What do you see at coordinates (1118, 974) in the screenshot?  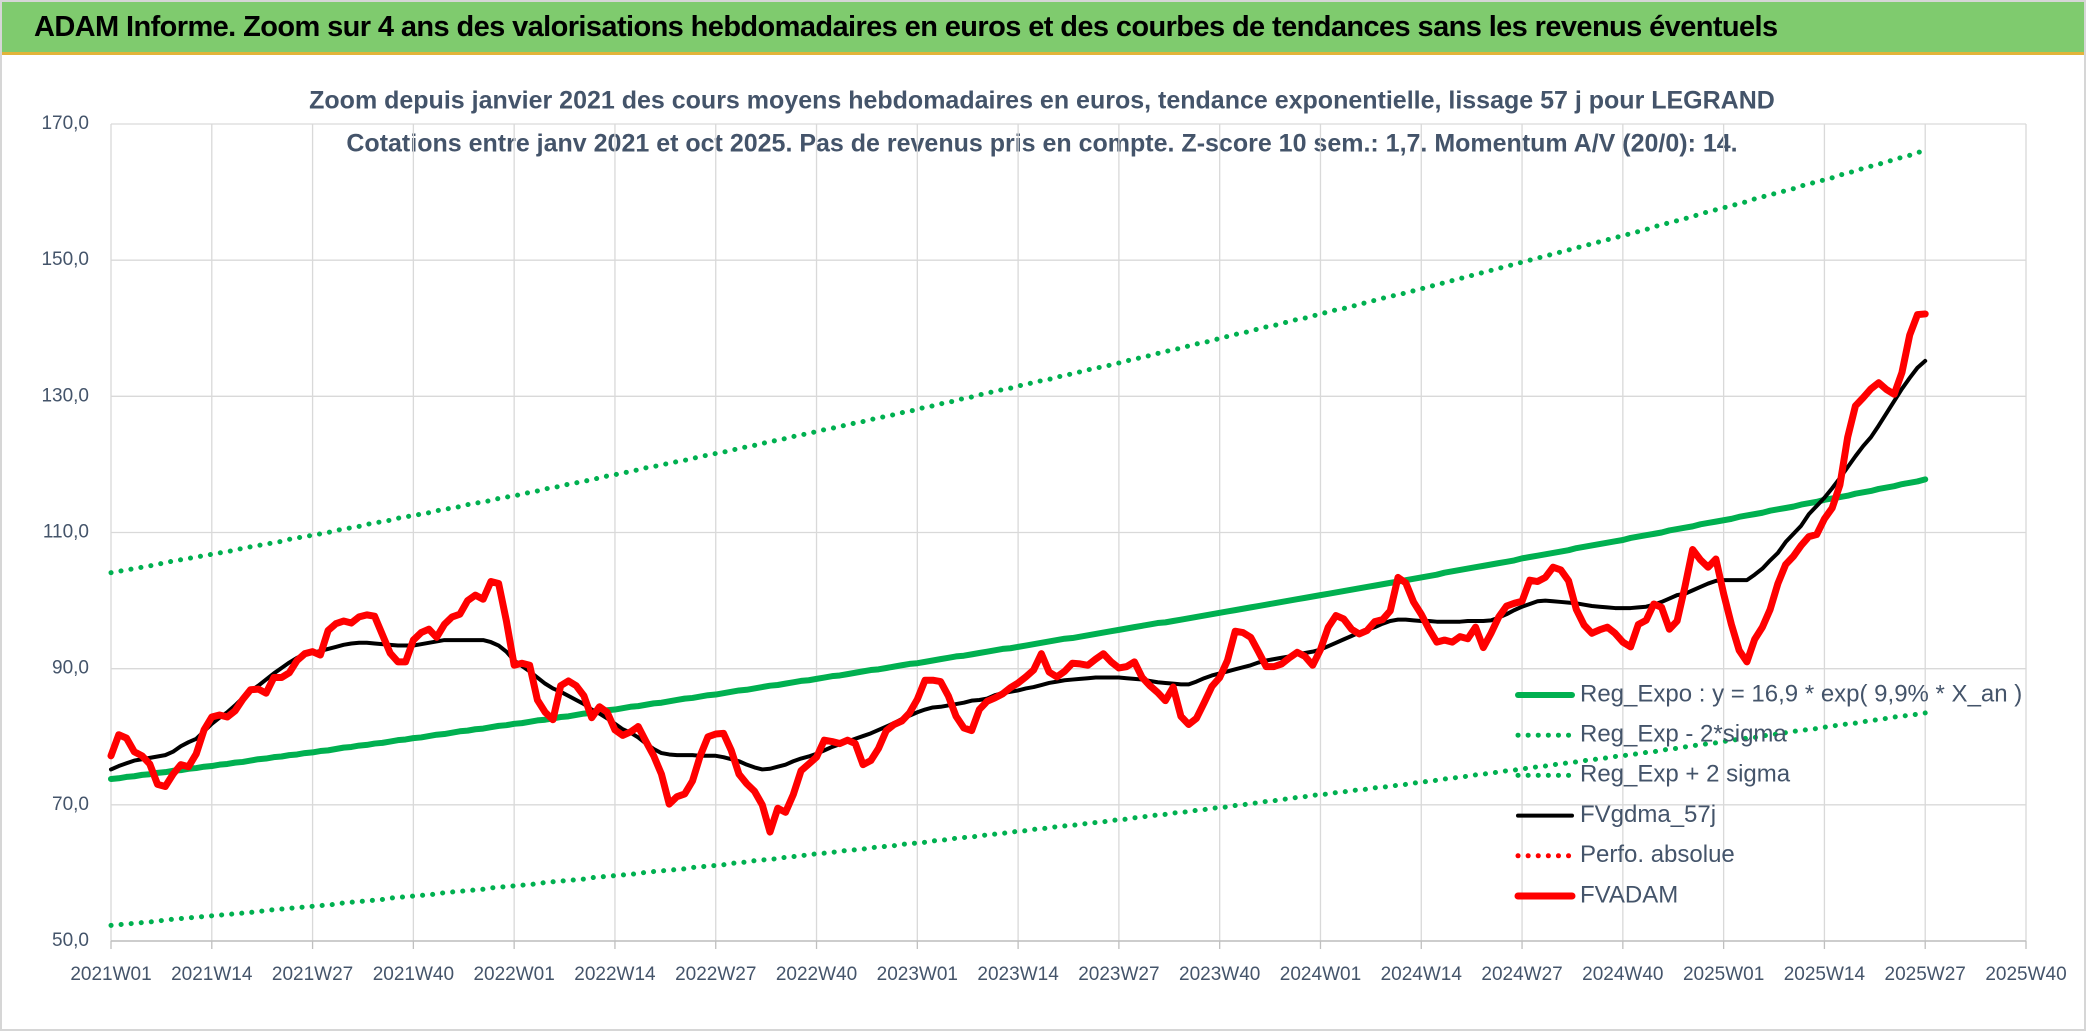 I see `x-tick-label: 2023W27` at bounding box center [1118, 974].